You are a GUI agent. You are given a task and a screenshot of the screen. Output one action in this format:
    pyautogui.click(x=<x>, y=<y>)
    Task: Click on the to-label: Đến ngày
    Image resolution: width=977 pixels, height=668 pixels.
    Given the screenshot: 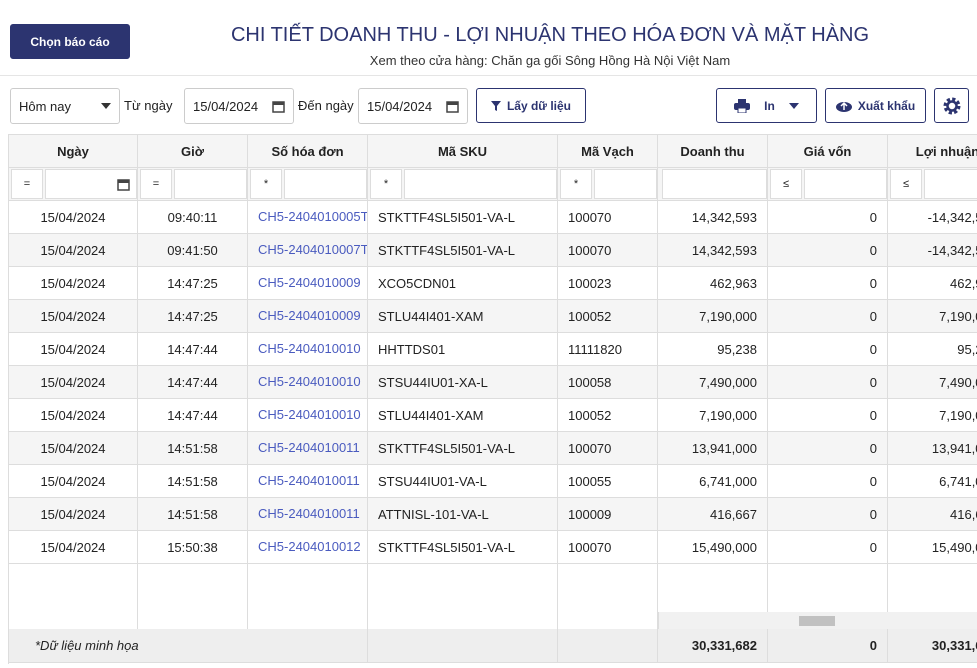 What is the action you would take?
    pyautogui.click(x=326, y=105)
    